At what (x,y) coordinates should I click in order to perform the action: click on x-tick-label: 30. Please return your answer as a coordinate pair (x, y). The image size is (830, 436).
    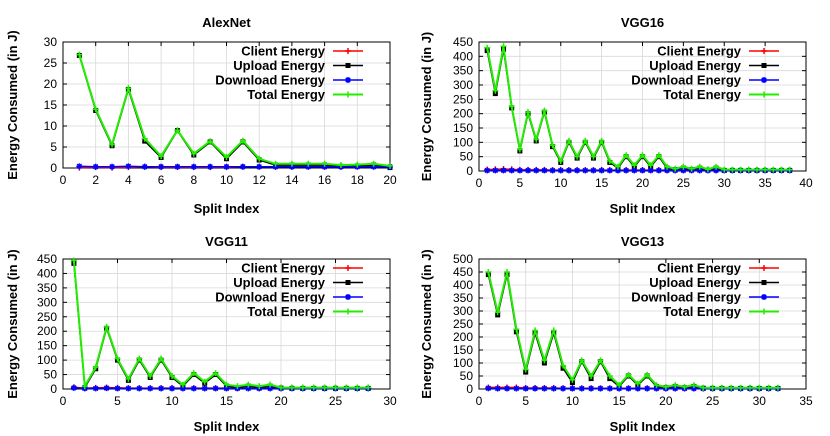
    Looking at the image, I should click on (390, 401).